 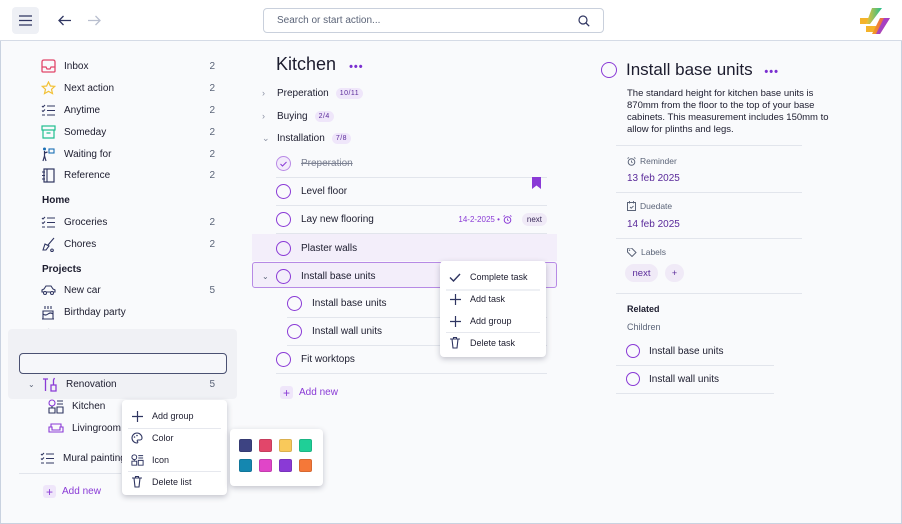 I want to click on sidebar-item-label: Kitchen, so click(x=89, y=406).